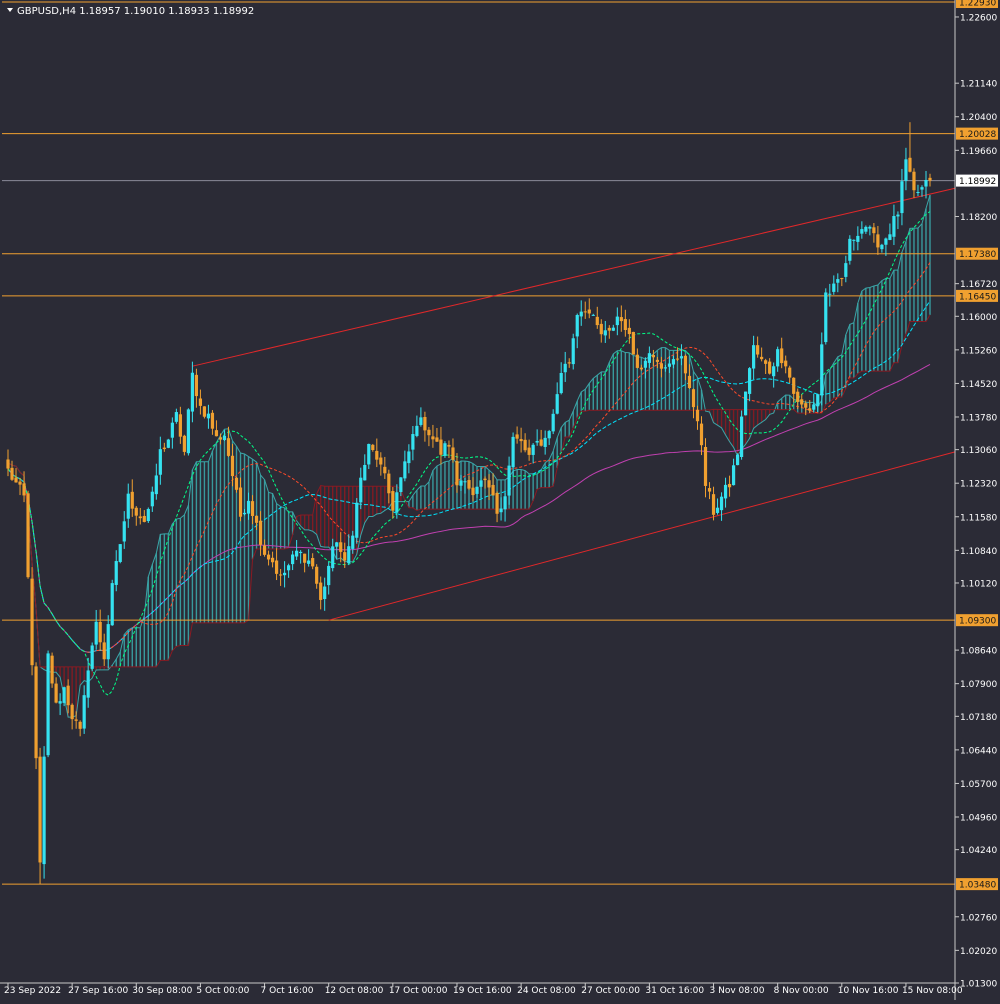  I want to click on price-tick-label: 1.13060, so click(978, 451).